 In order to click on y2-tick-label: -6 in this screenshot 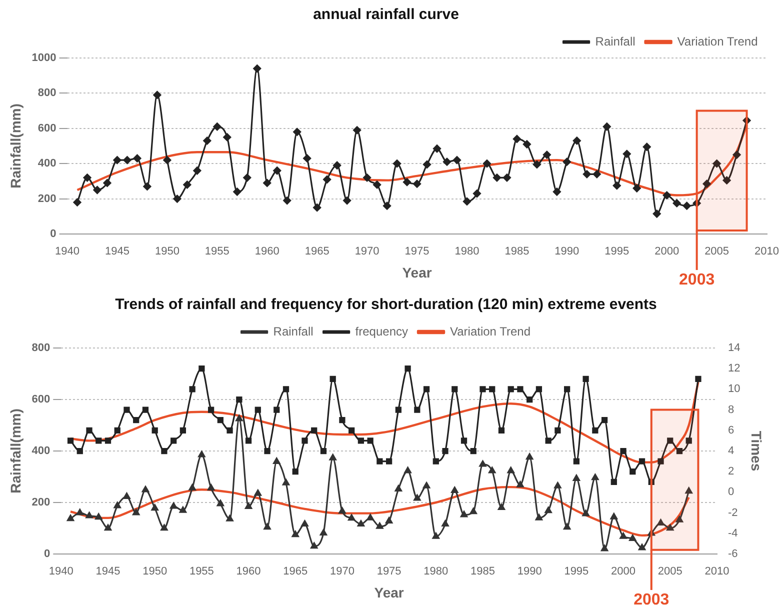, I will do `click(733, 554)`.